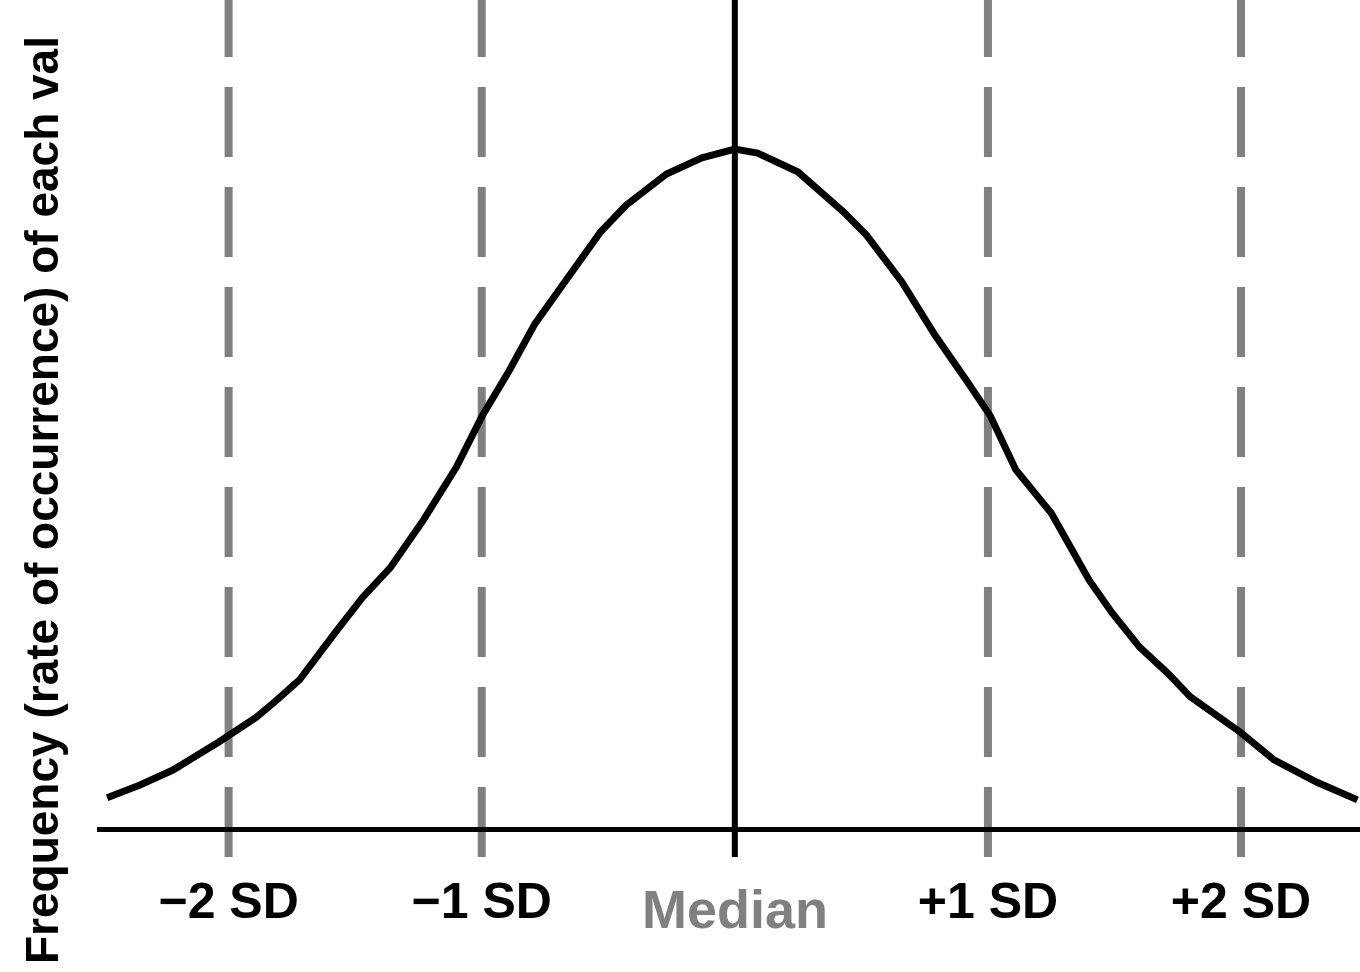 The image size is (1360, 972). What do you see at coordinates (1241, 901) in the screenshot?
I see `x-tick-label: +2 SD` at bounding box center [1241, 901].